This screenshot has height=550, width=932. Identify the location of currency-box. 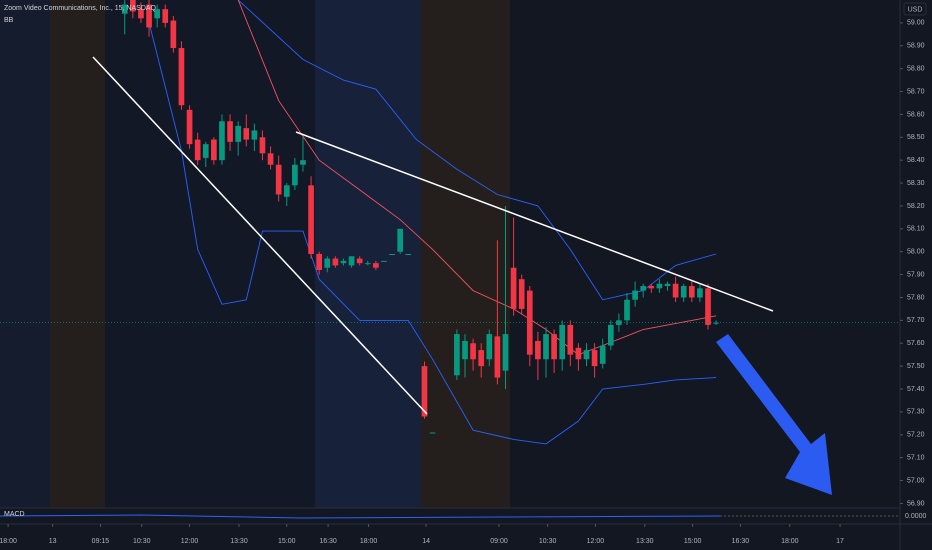
(915, 9).